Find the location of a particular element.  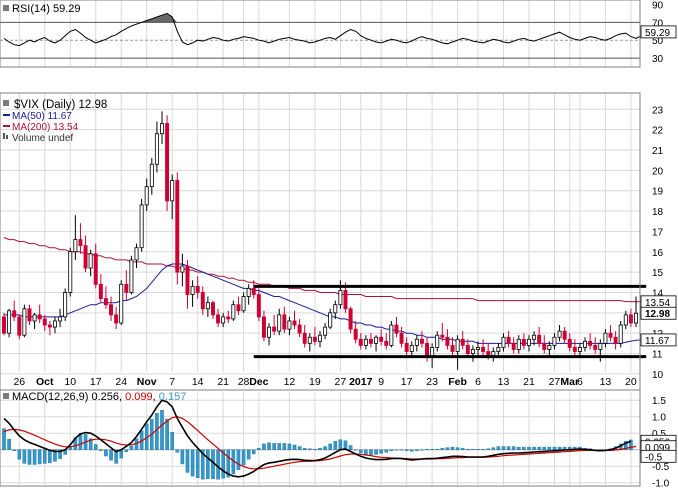

macd-title-hist: 0.157 is located at coordinates (173, 397).